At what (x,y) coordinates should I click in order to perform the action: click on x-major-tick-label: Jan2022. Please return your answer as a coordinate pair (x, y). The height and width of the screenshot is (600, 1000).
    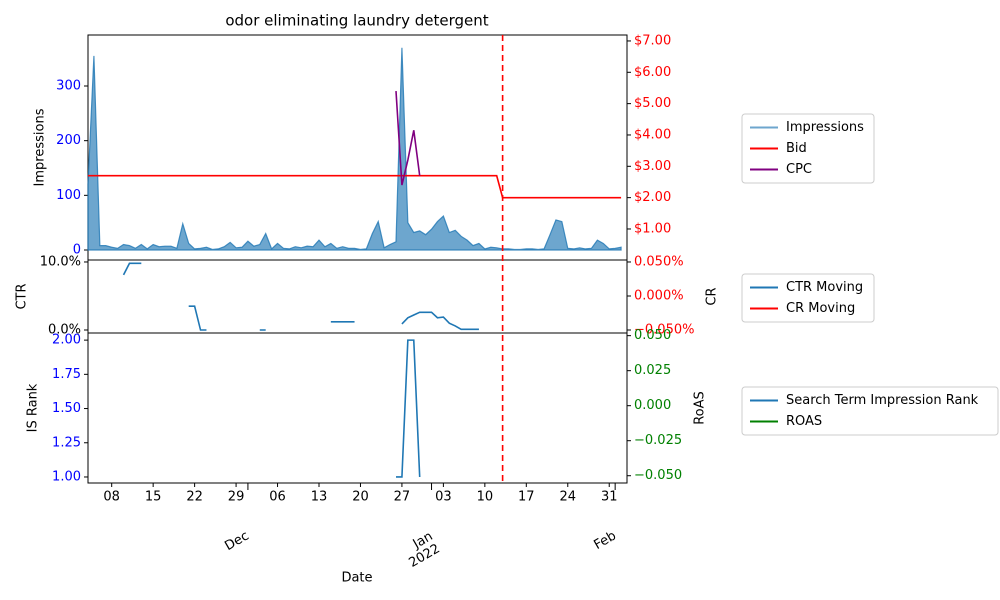
    Looking at the image, I should click on (420, 550).